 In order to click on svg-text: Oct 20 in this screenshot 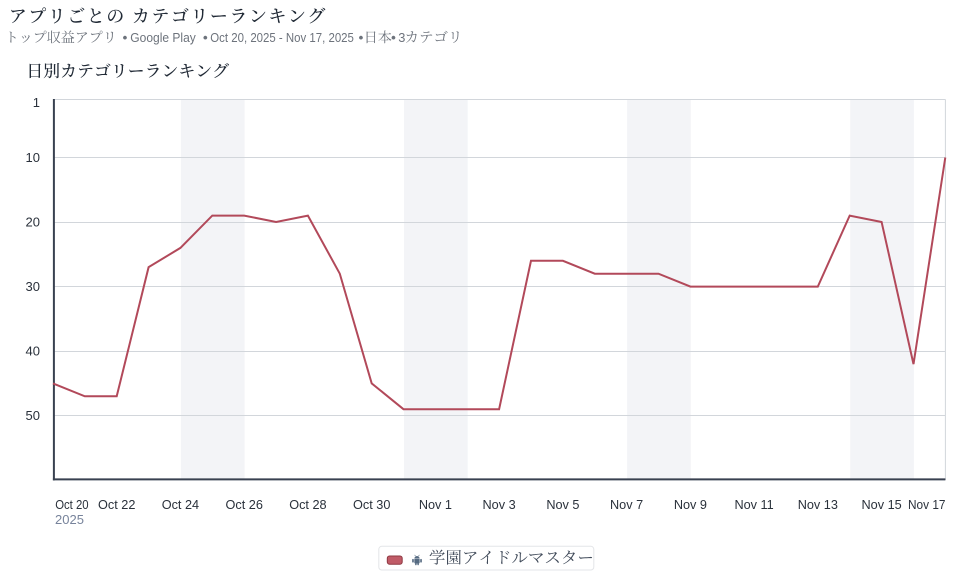, I will do `click(71, 505)`.